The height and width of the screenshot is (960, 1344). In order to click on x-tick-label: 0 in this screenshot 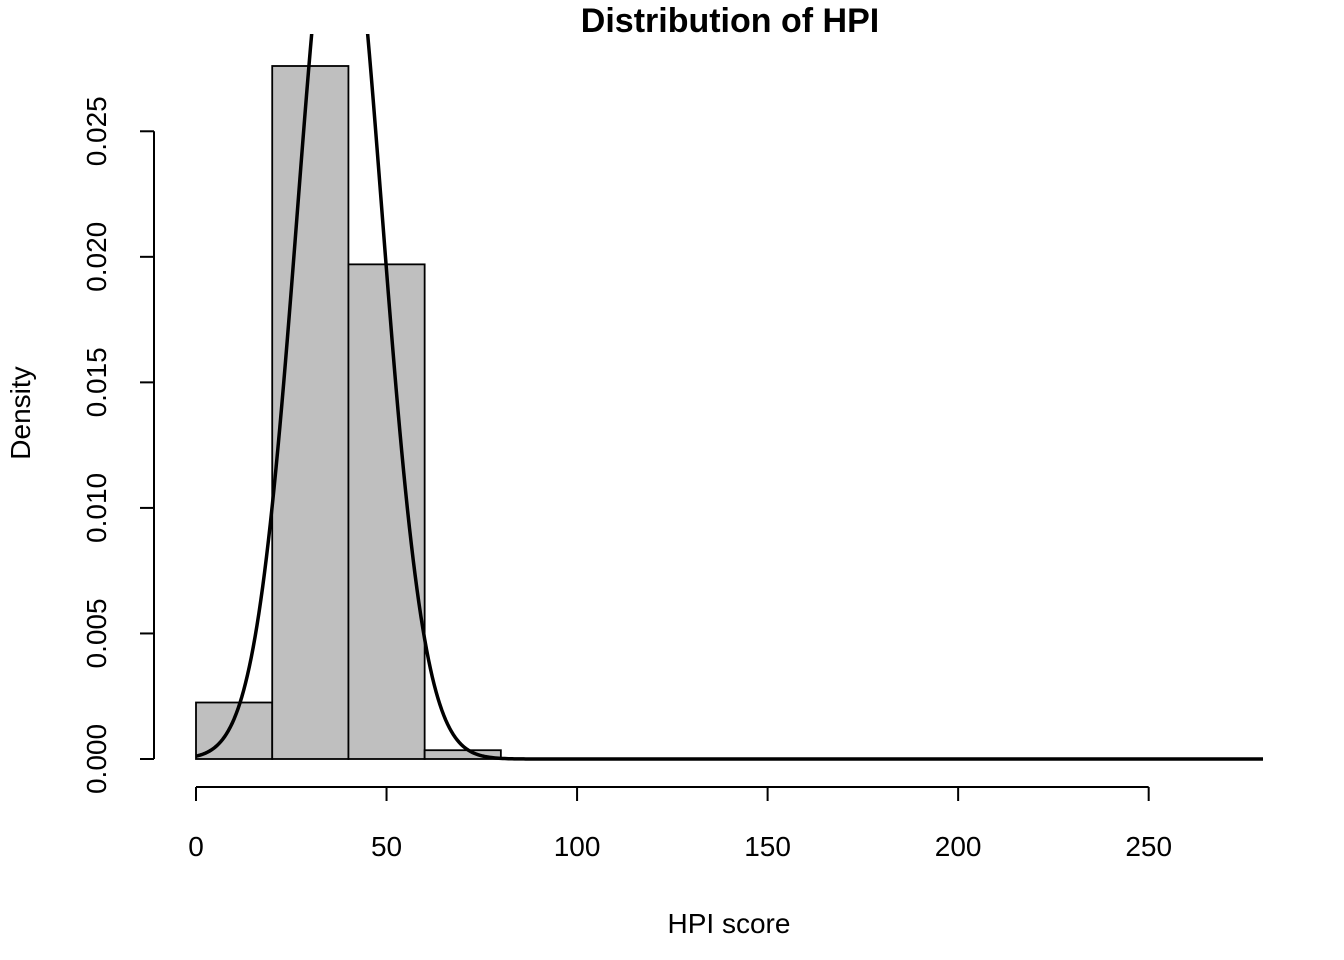, I will do `click(196, 846)`.